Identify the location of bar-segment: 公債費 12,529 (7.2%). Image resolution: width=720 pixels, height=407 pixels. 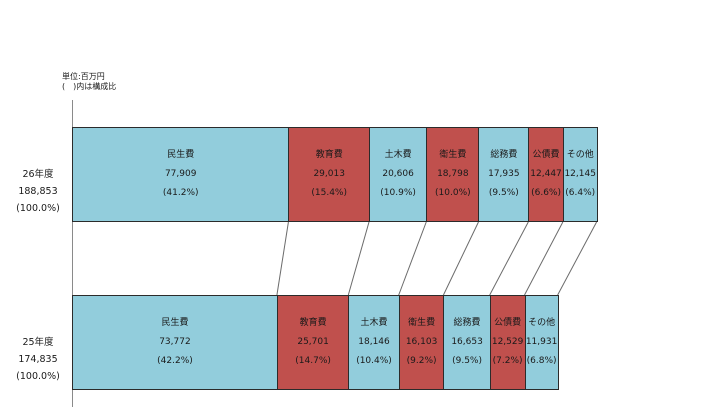
(507, 342).